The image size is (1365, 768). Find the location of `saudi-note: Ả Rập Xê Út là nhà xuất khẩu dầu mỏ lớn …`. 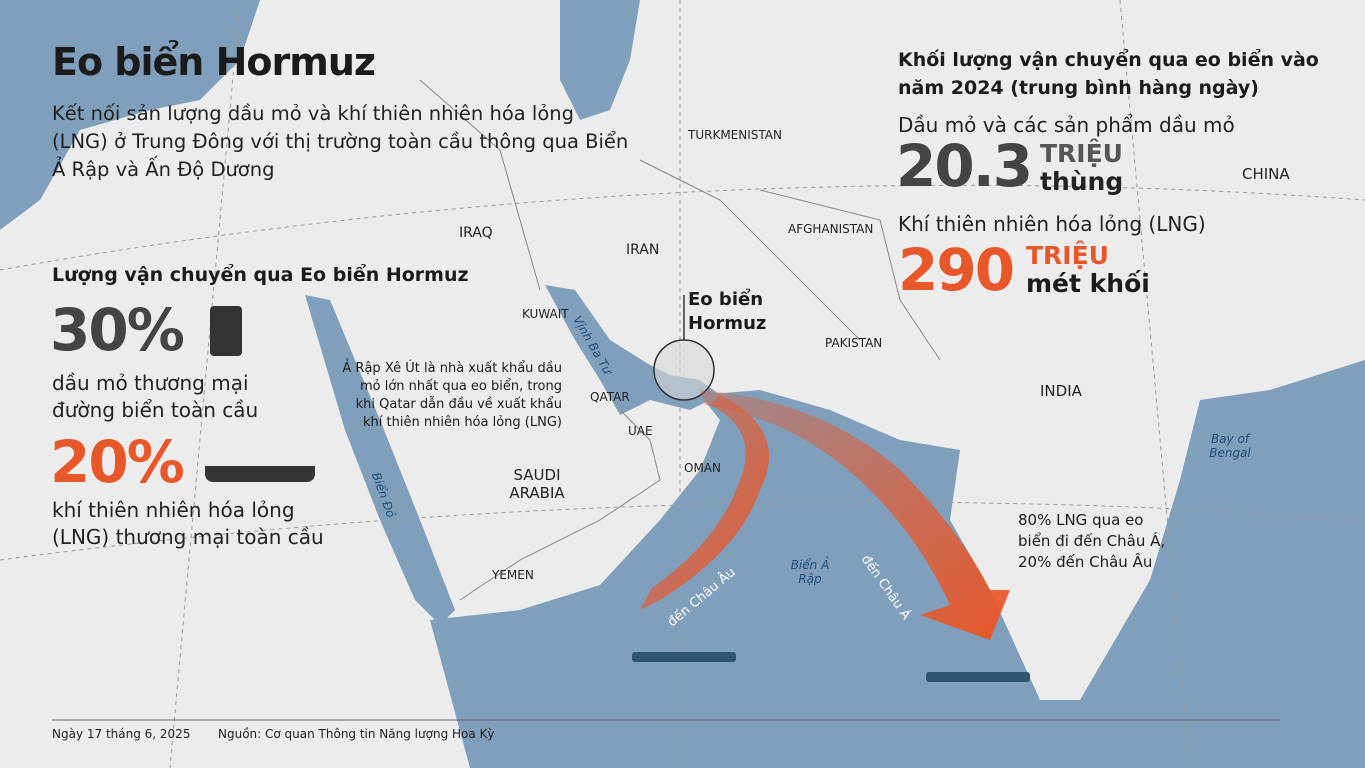

saudi-note: Ả Rập Xê Út là nhà xuất khẩu dầu mỏ lớn … is located at coordinates (452, 395).